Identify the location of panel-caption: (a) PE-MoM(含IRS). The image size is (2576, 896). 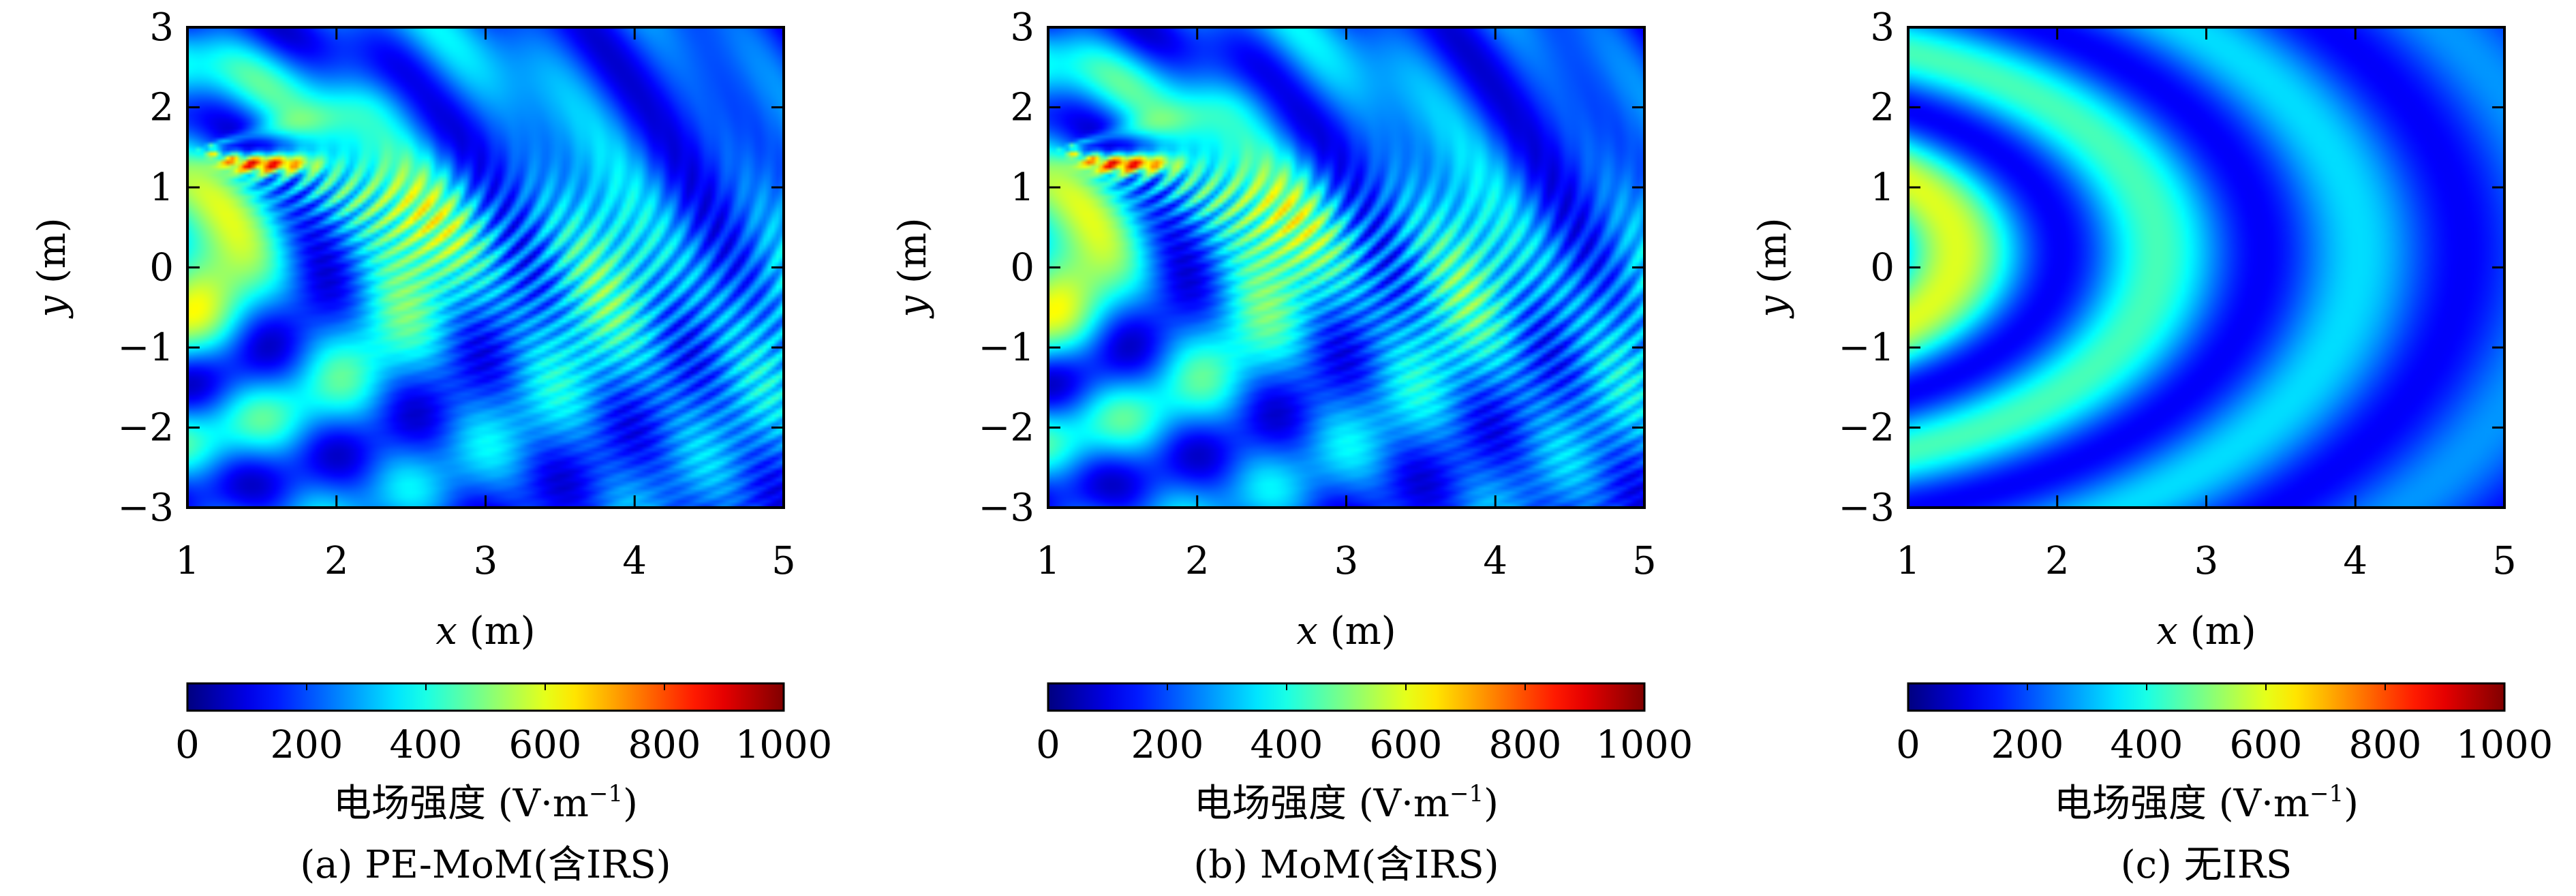
(485, 865).